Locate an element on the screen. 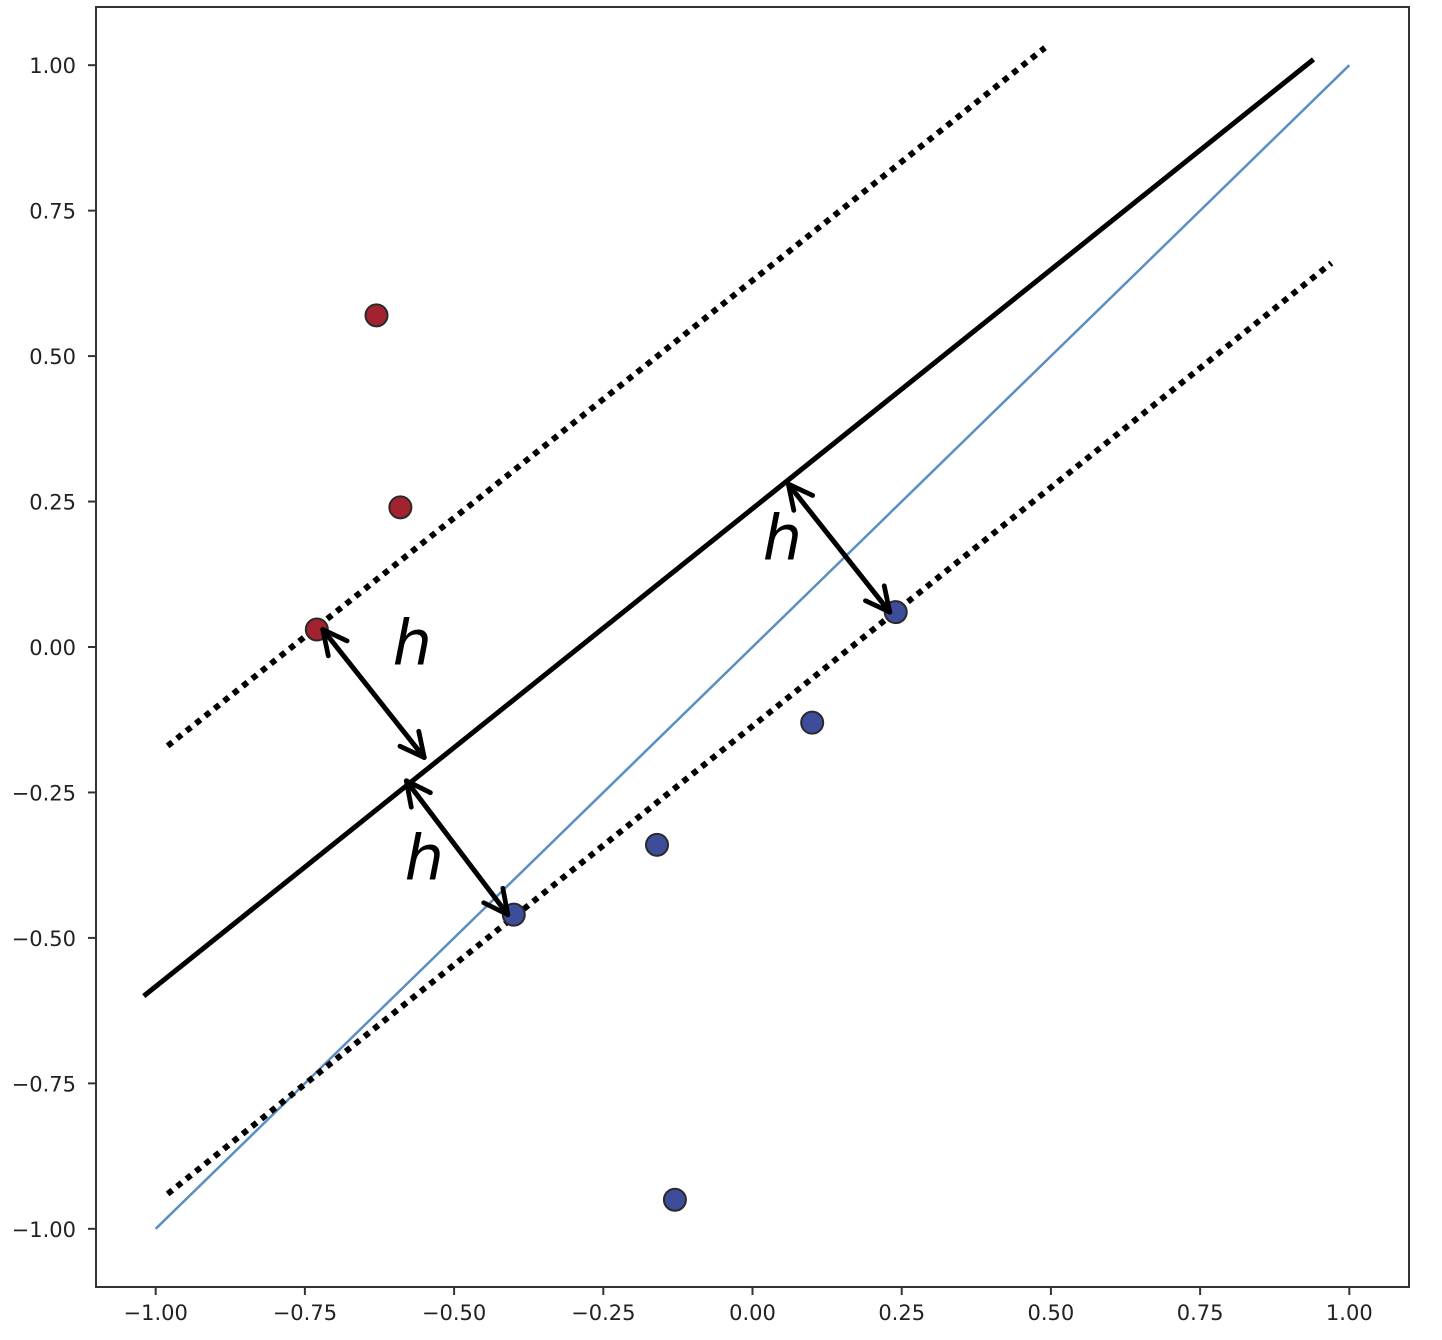 The image size is (1442, 1340). y-tick-label: 0.25 is located at coordinates (52, 503).